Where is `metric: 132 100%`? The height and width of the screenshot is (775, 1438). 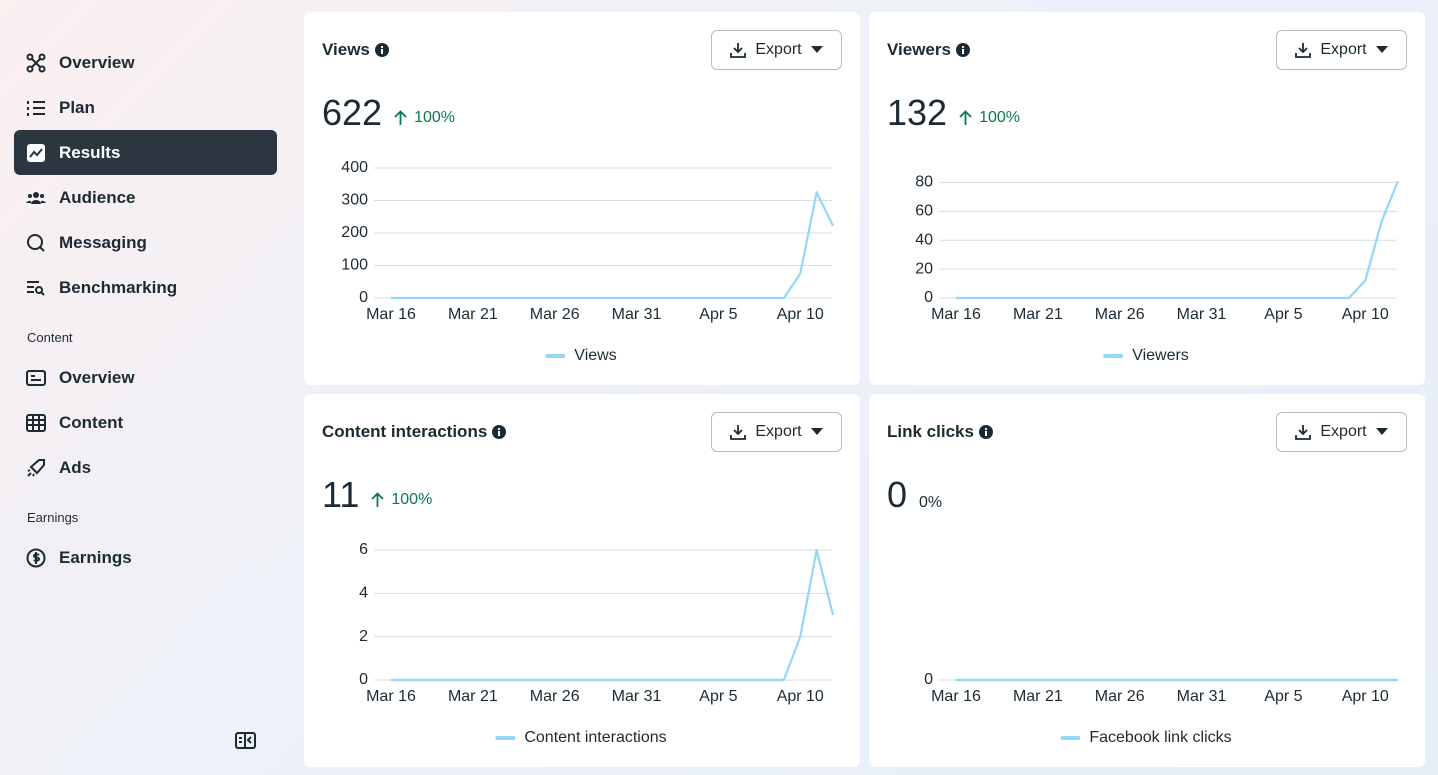 metric: 132 100% is located at coordinates (953, 113).